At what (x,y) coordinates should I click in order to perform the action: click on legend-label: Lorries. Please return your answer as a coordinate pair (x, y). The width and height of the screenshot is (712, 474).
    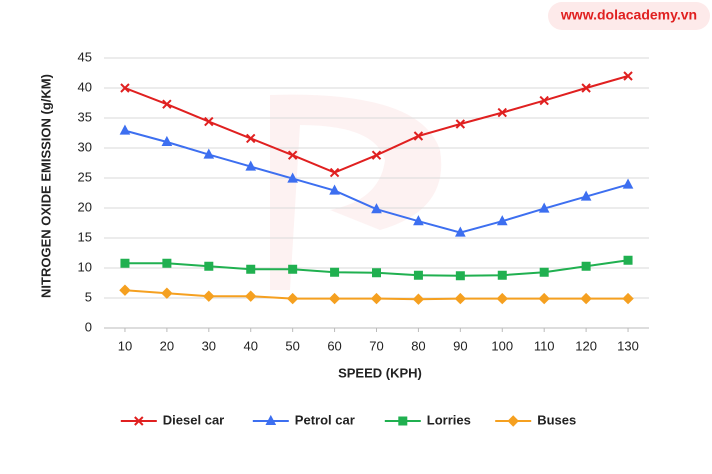
    Looking at the image, I should click on (449, 419).